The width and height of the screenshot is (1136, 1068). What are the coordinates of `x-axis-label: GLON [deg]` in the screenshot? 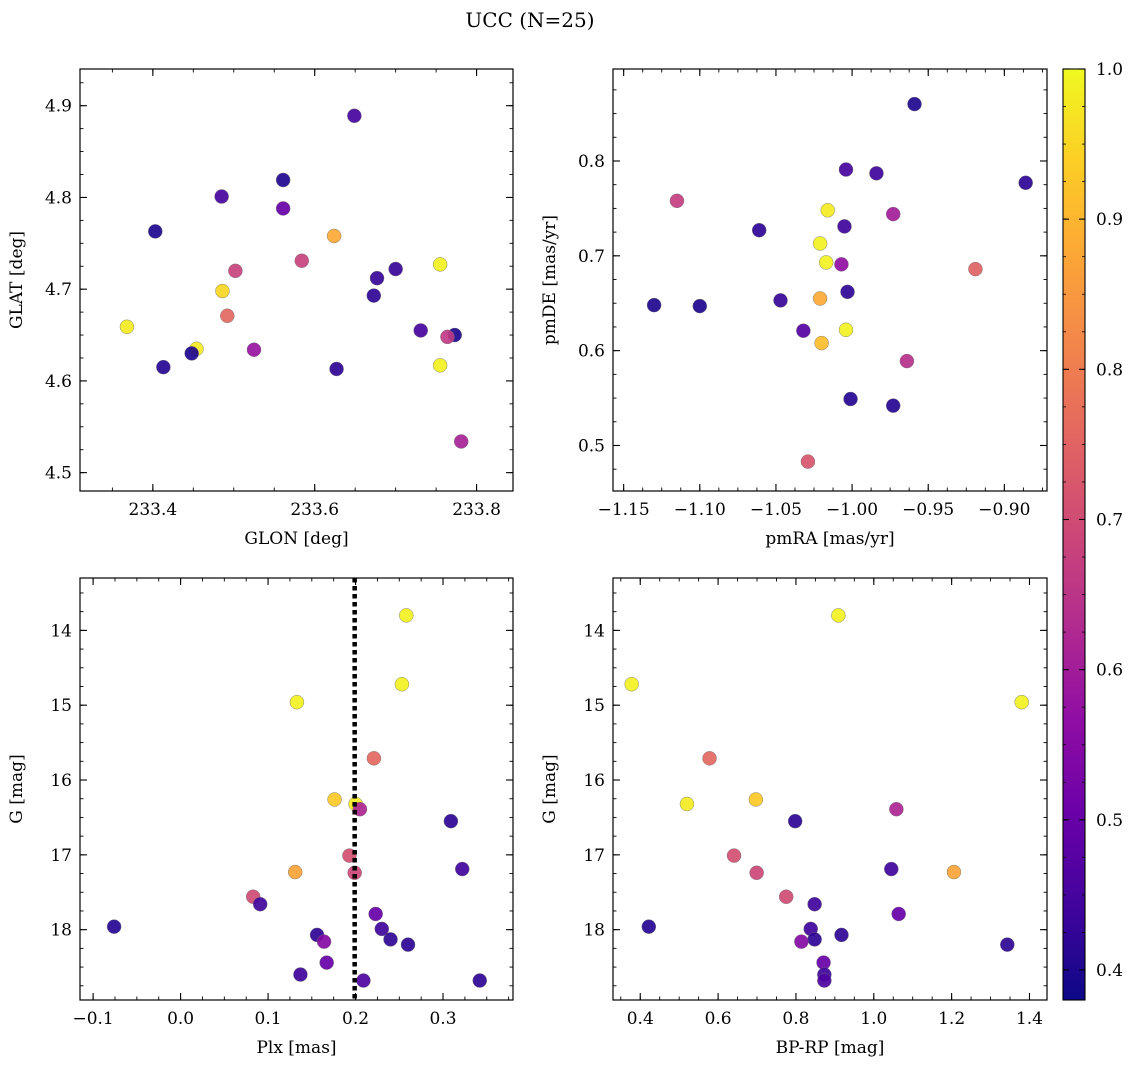 It's located at (296, 539).